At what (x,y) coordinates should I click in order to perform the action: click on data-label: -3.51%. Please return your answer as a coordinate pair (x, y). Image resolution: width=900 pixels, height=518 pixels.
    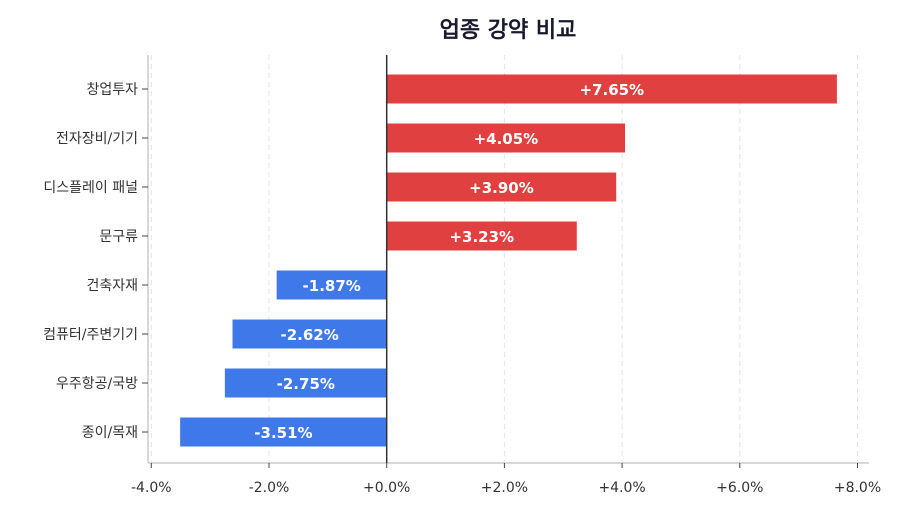
    Looking at the image, I should click on (283, 433).